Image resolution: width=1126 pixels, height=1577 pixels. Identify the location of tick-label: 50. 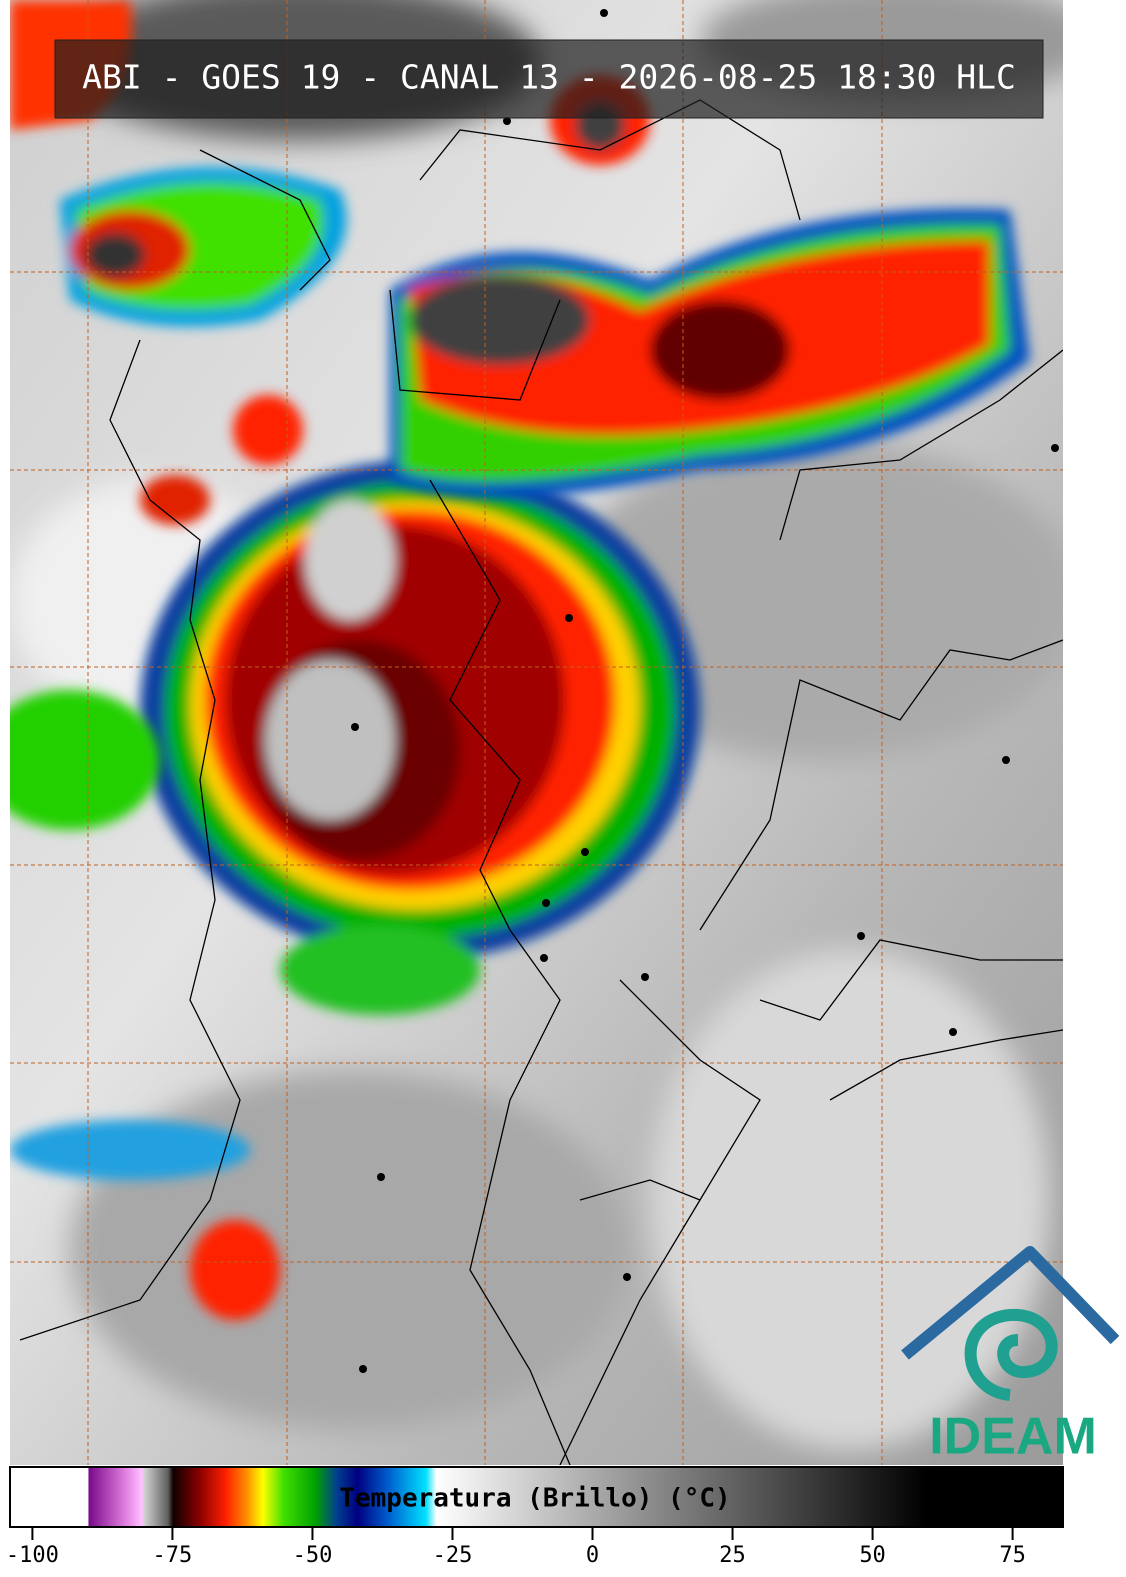
(872, 1555).